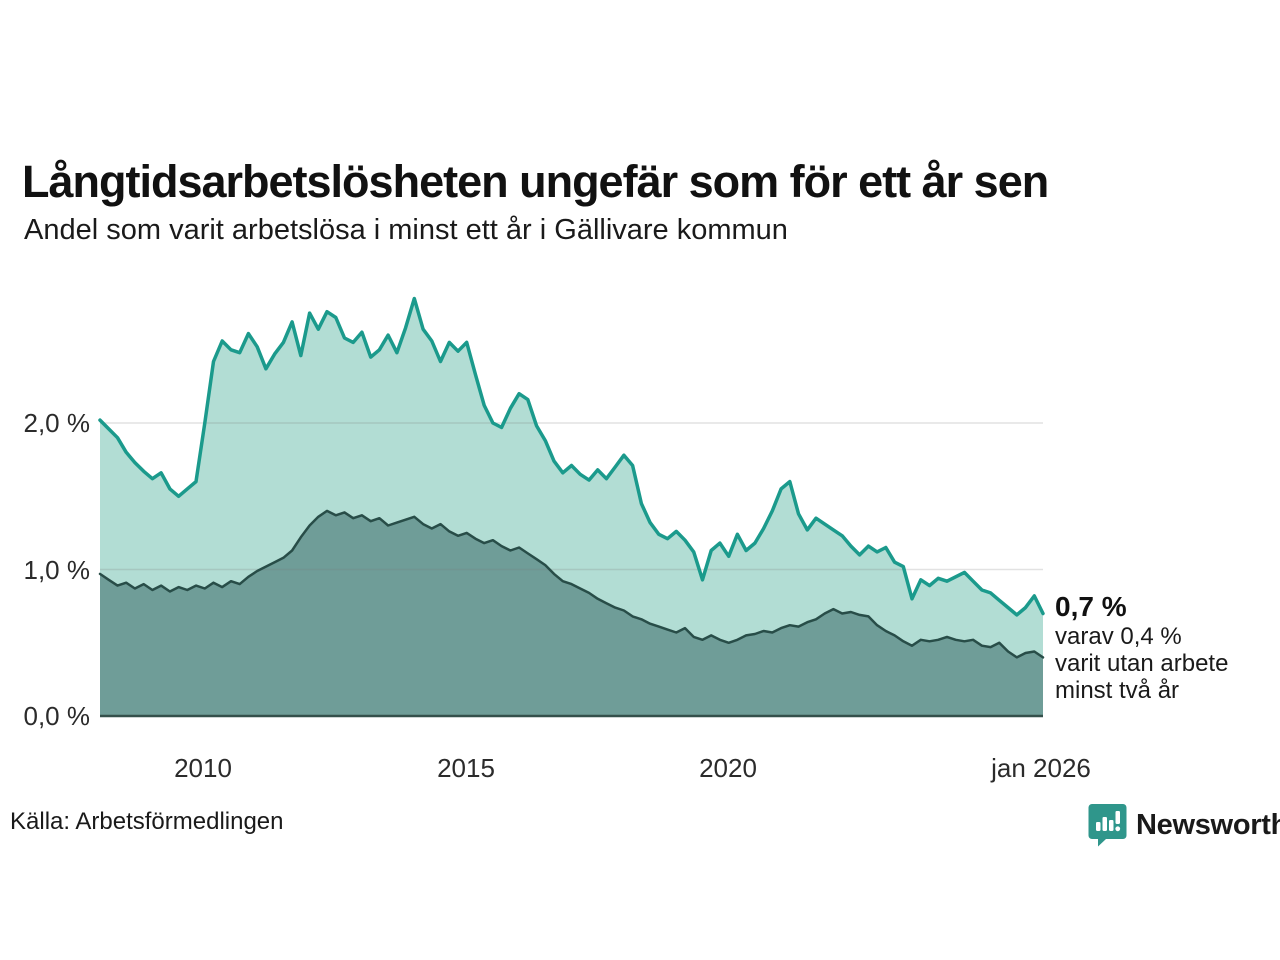 The image size is (1280, 960). I want to click on bar-chart-speech-bubble-icon, so click(1107, 825).